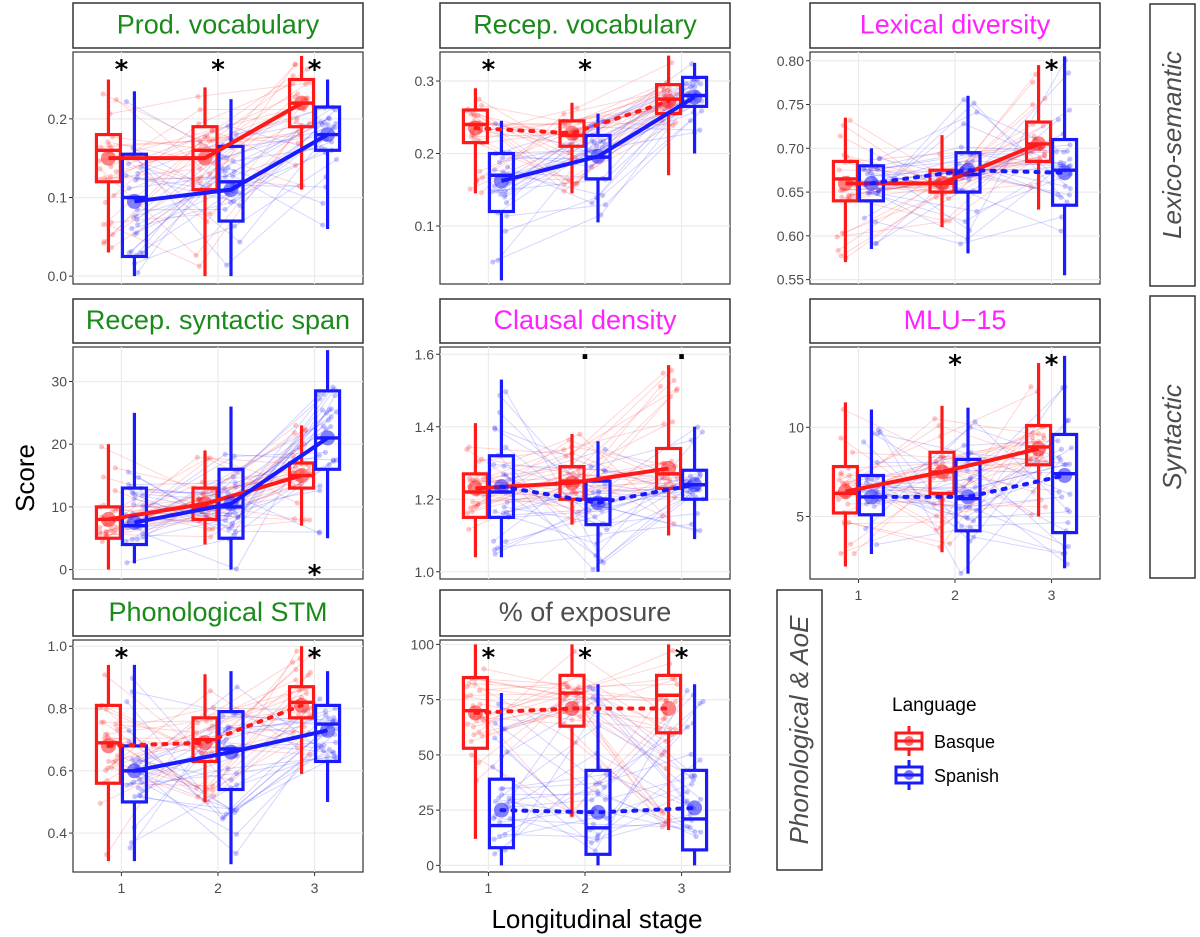 Image resolution: width=1200 pixels, height=937 pixels. What do you see at coordinates (59, 444) in the screenshot?
I see `y-tick-label: 20` at bounding box center [59, 444].